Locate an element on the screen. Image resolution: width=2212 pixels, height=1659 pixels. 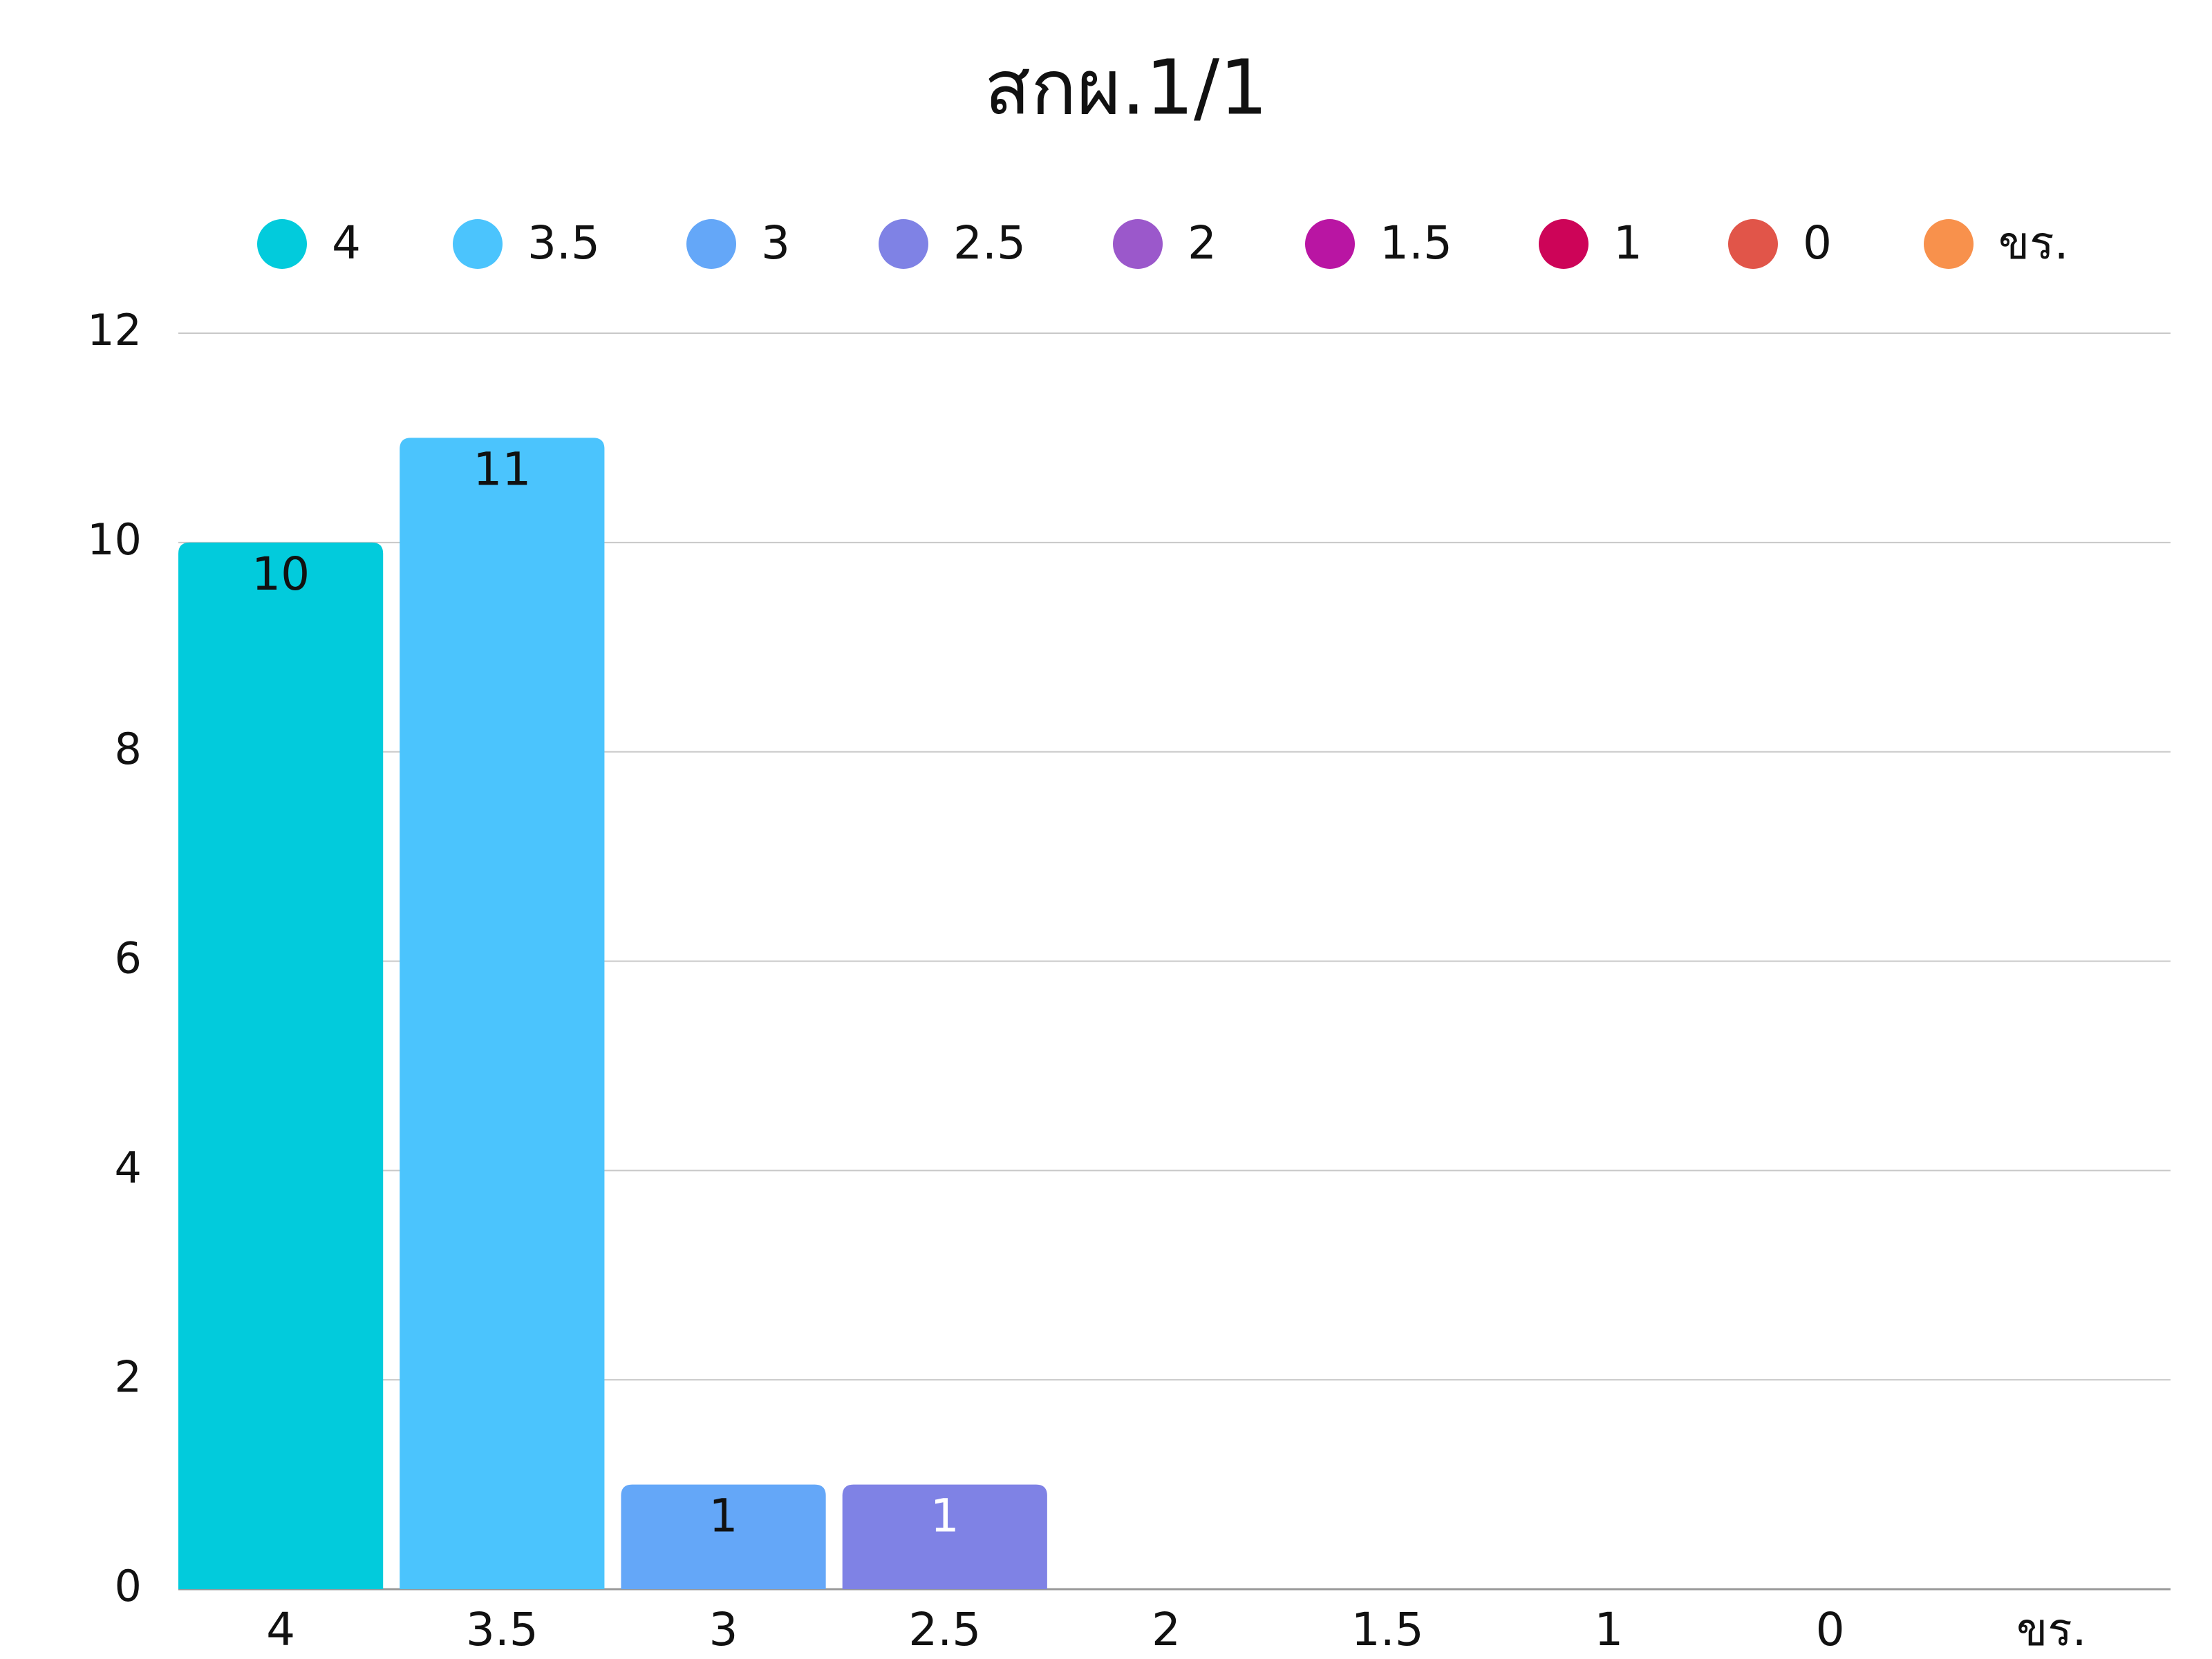
y-tick-label: 10 is located at coordinates (114, 540).